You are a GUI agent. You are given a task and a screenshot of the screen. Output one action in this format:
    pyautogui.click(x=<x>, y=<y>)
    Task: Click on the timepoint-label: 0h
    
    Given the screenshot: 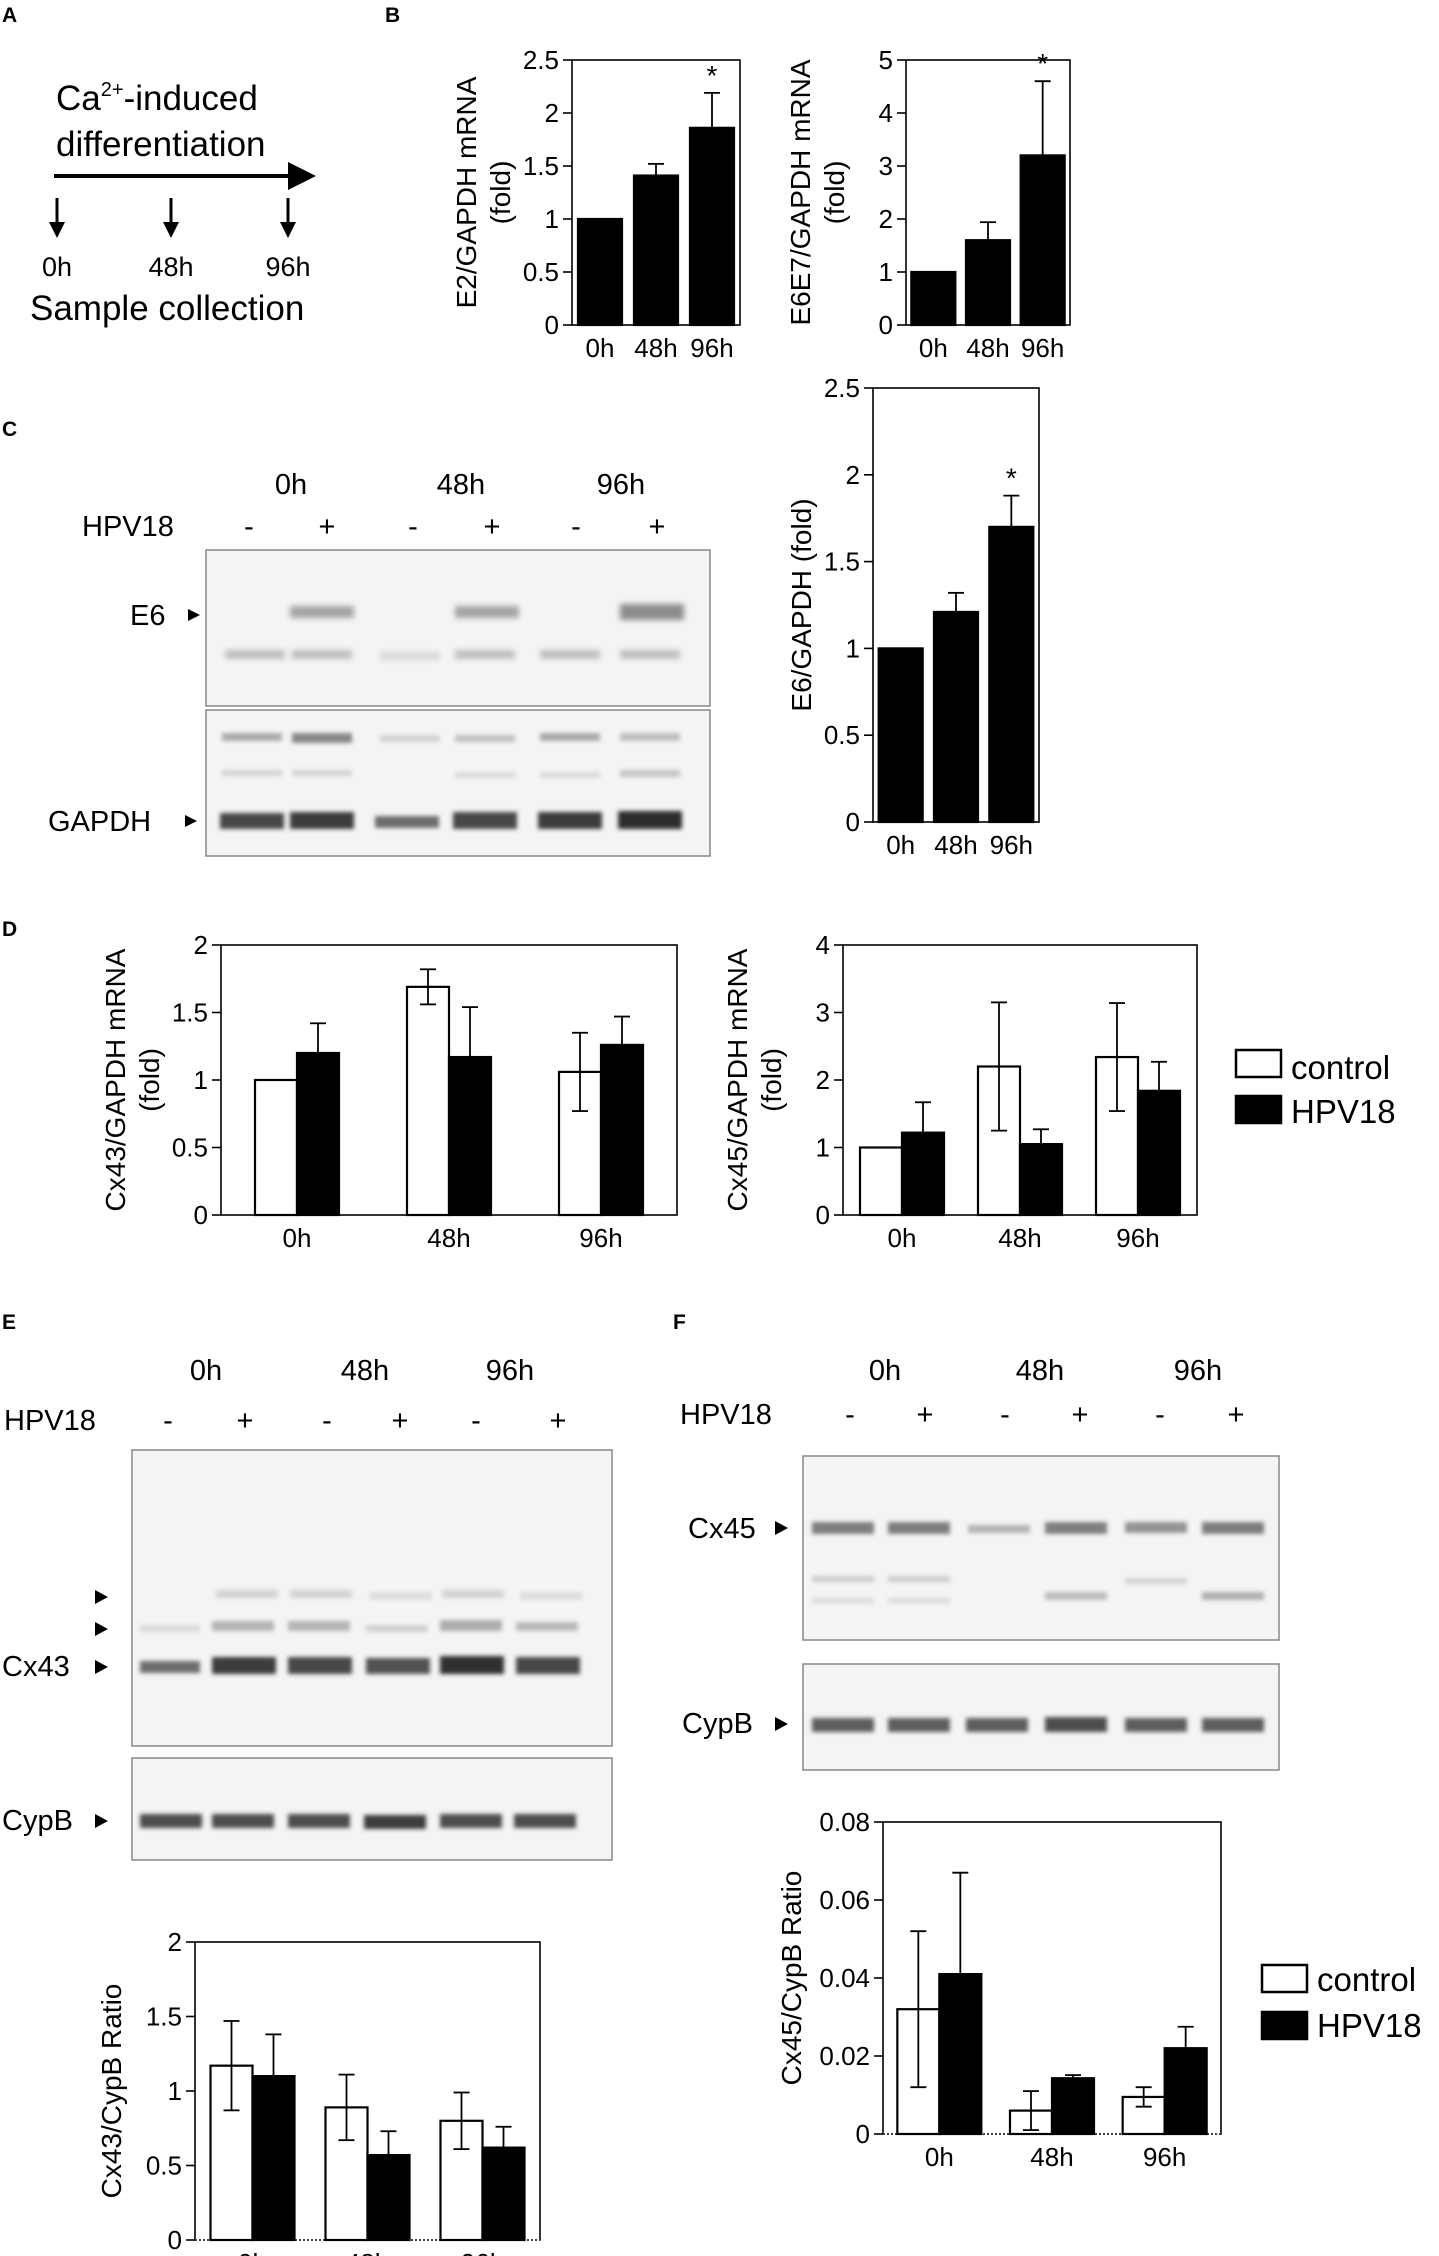 What is the action you would take?
    pyautogui.click(x=57, y=267)
    